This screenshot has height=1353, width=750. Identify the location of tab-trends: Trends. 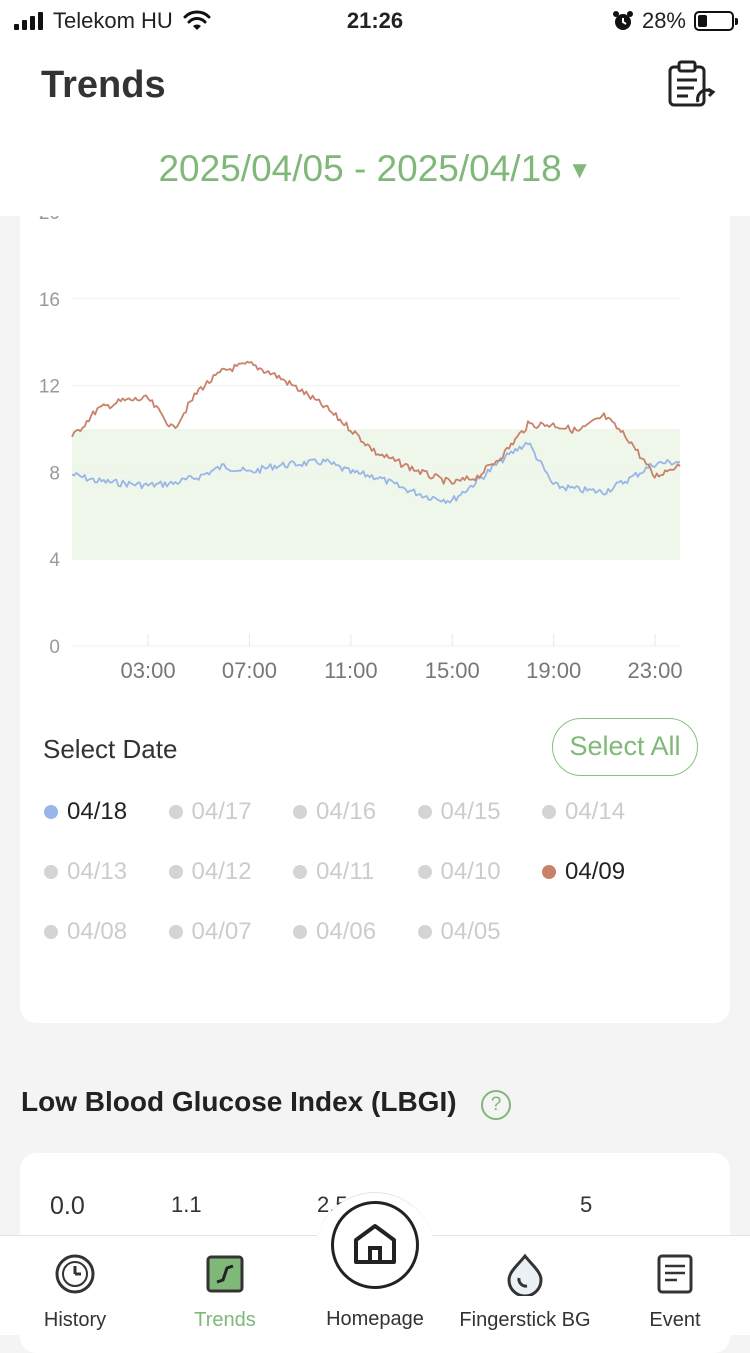
(225, 1285).